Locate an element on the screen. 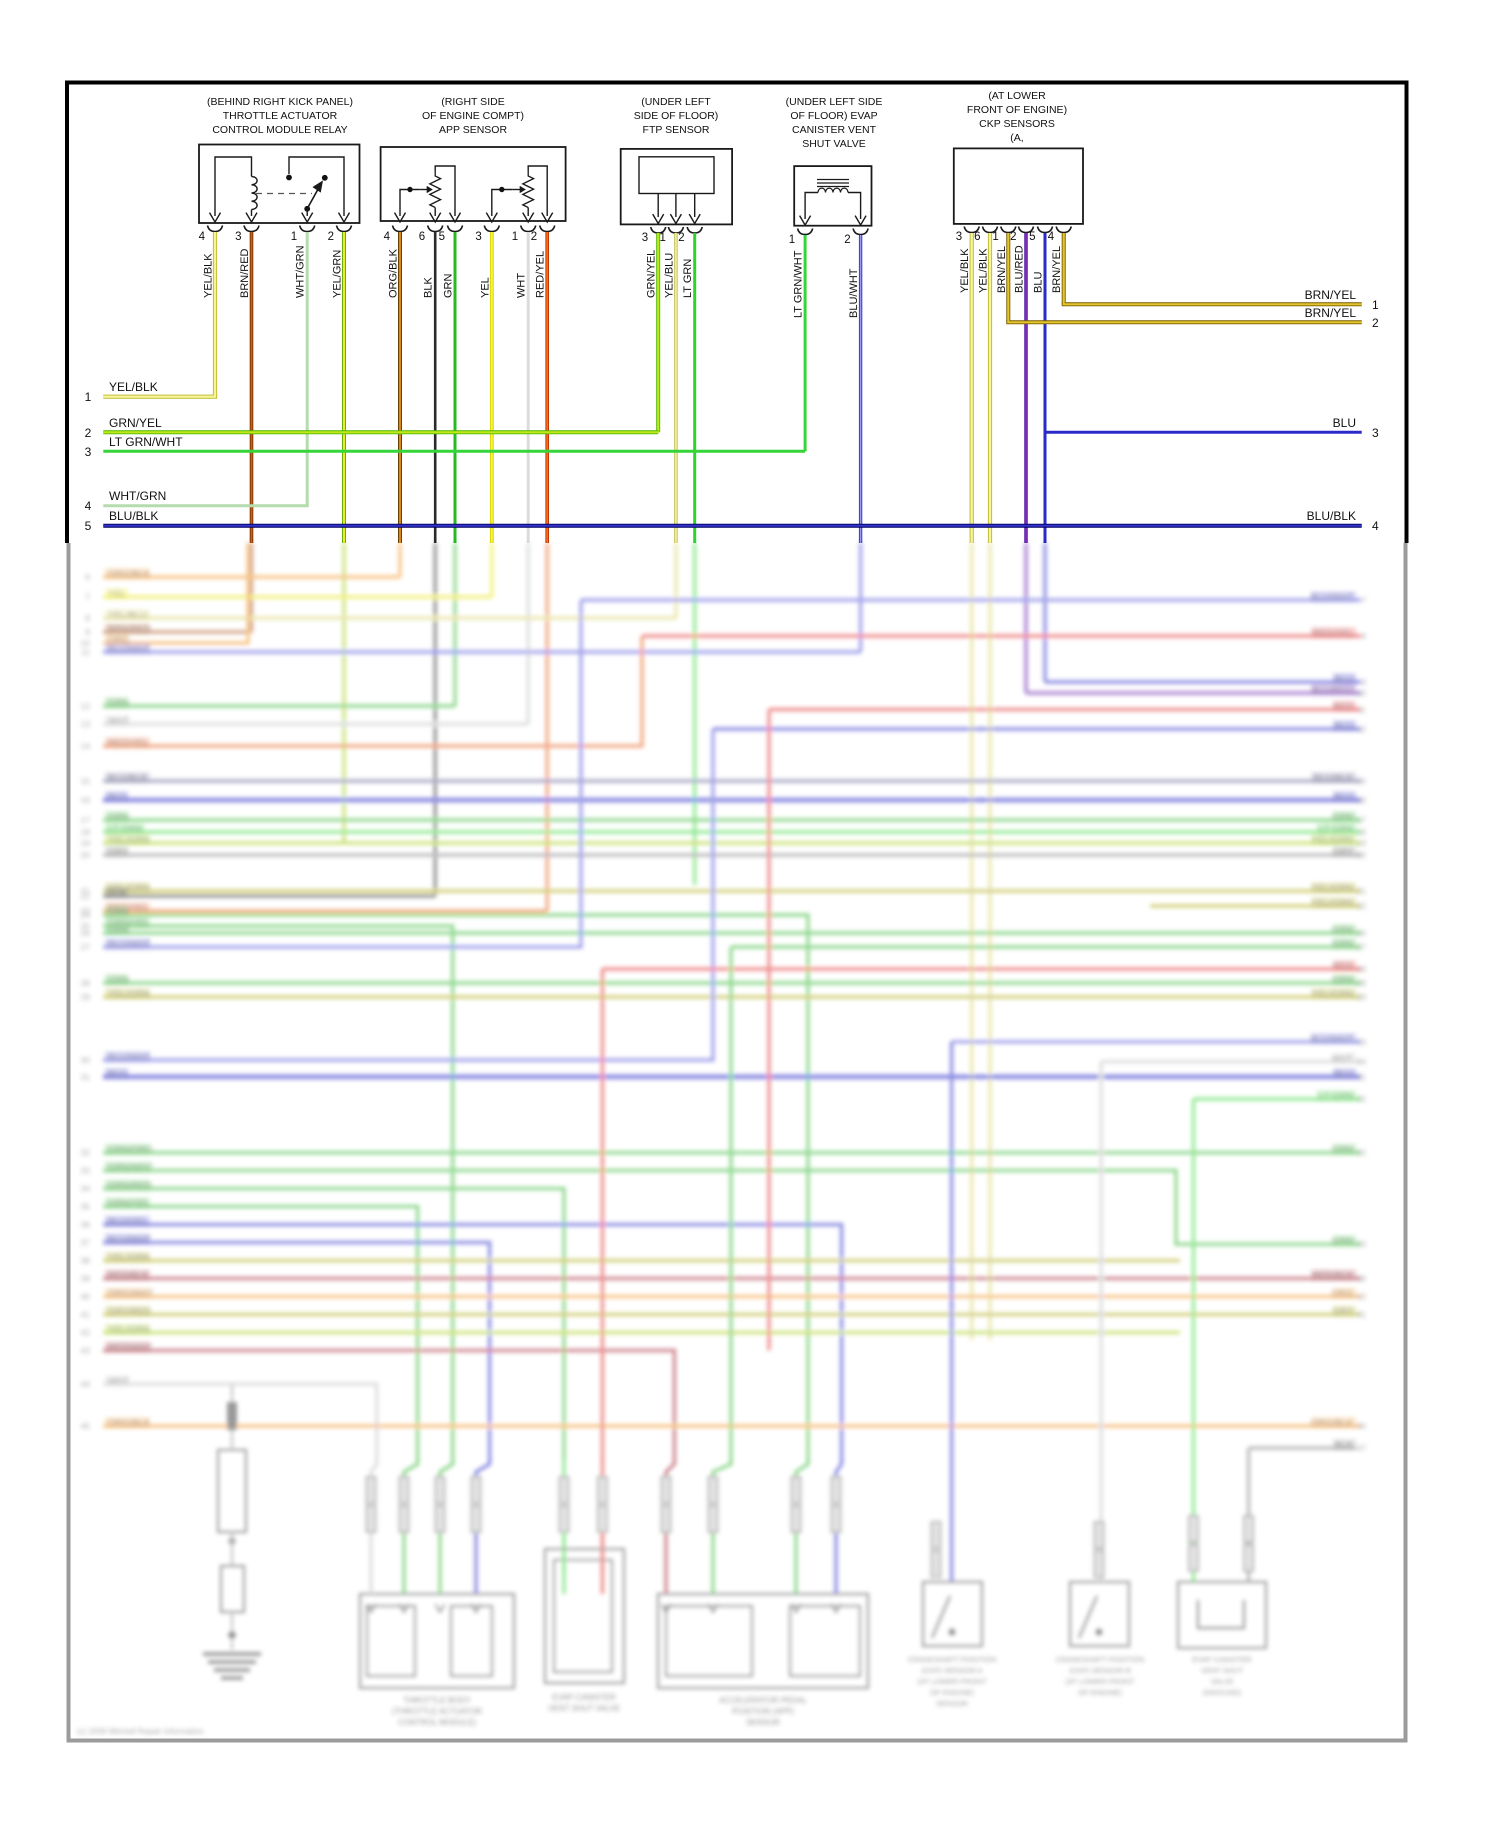 Image resolution: width=1500 pixels, height=1828 pixels. svg-text: YEL/BLK is located at coordinates (133, 387).